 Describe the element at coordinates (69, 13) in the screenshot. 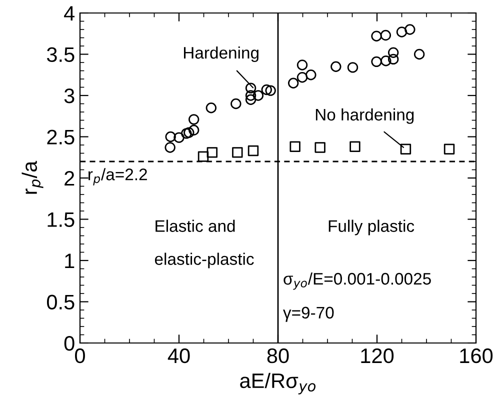

I see `y-tick-label: 4` at that location.